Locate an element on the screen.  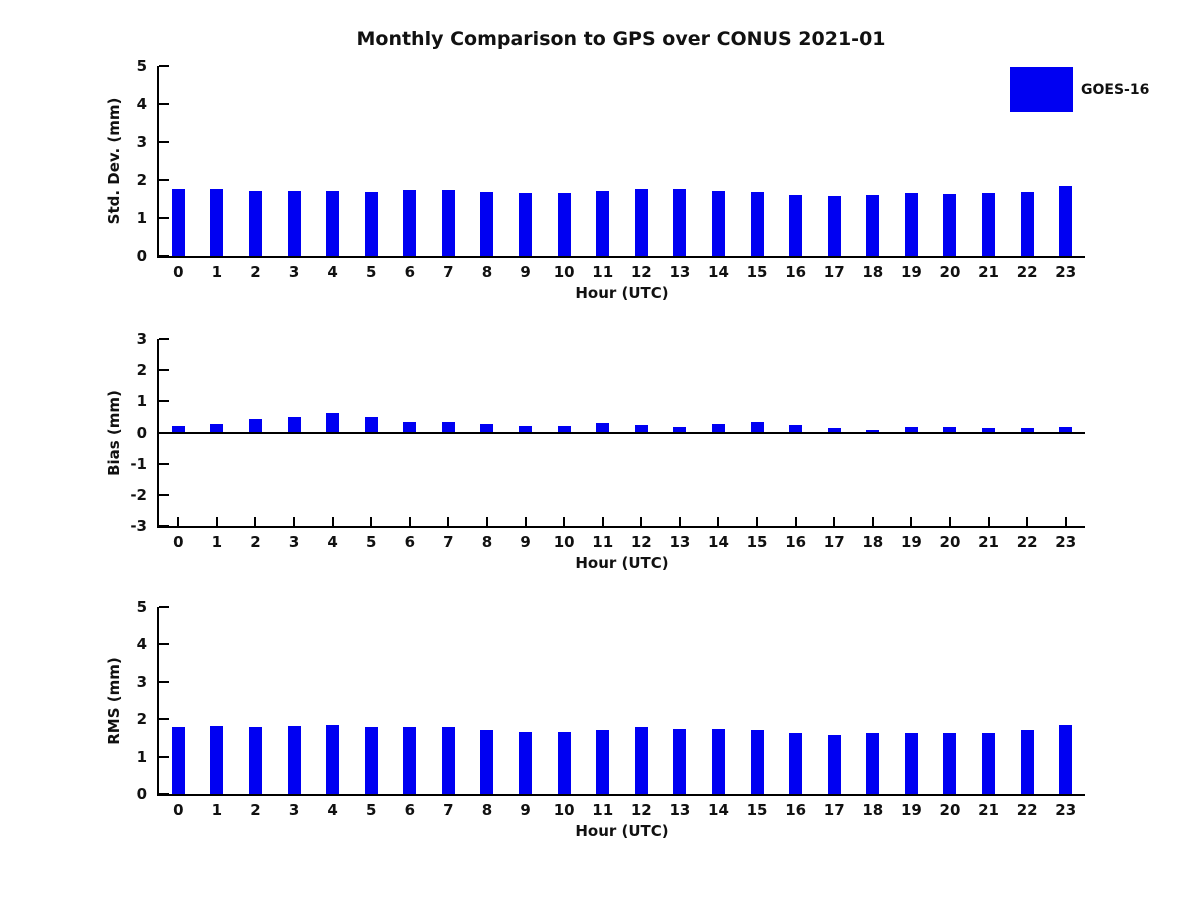
rms-x-tick-label-1: 1 is located at coordinates (217, 810).